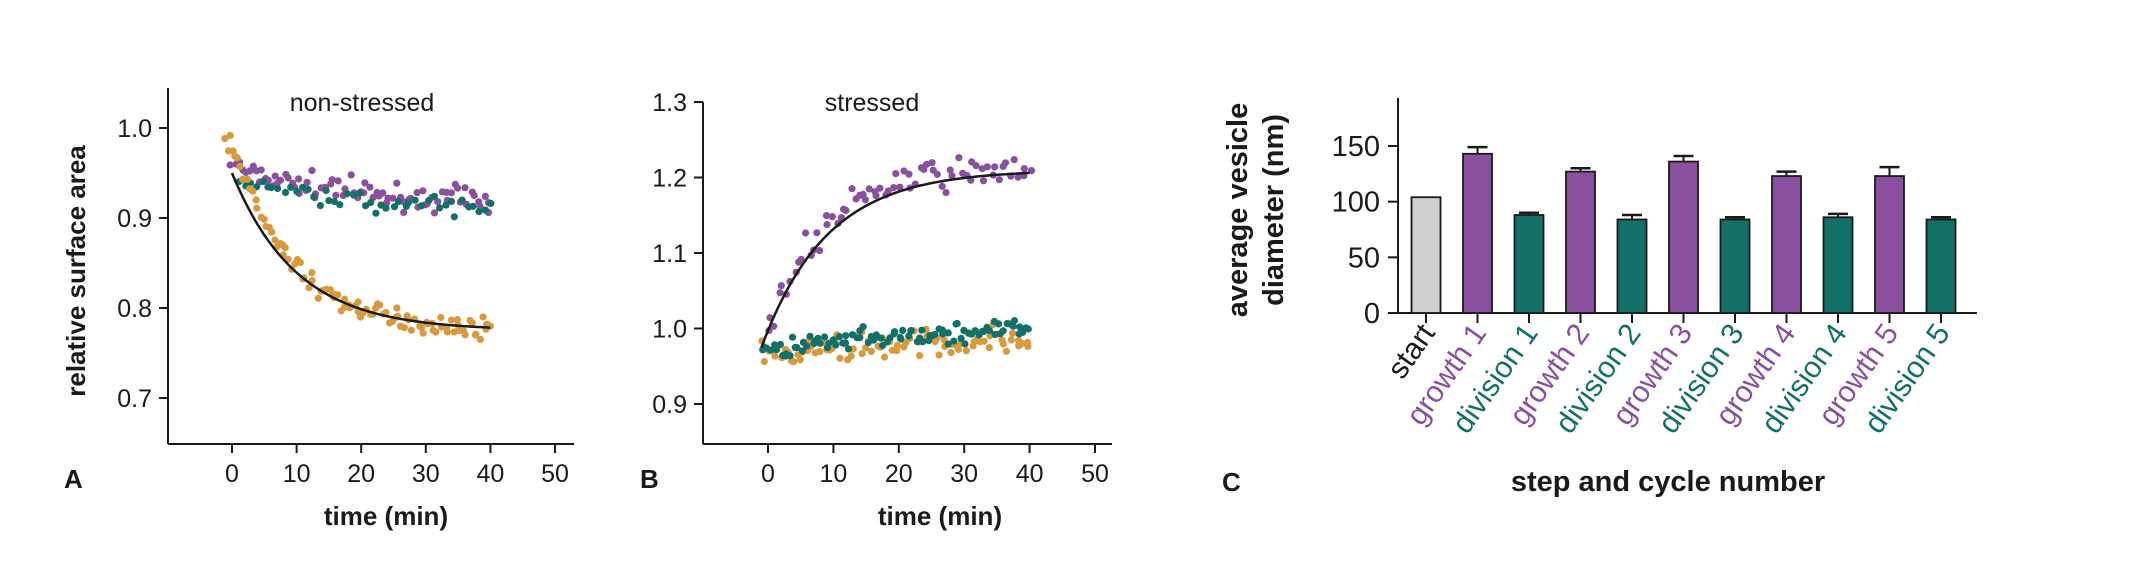  Describe the element at coordinates (361, 474) in the screenshot. I see `panel-a-x-tick-label: 20` at that location.